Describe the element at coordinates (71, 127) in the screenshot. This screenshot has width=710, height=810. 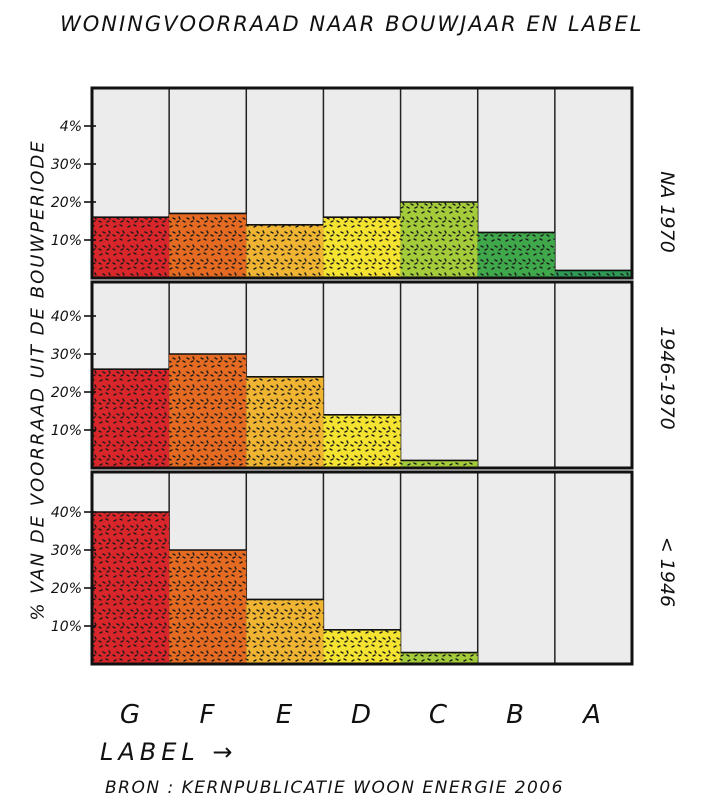
I see `y-tick-label: 4%` at that location.